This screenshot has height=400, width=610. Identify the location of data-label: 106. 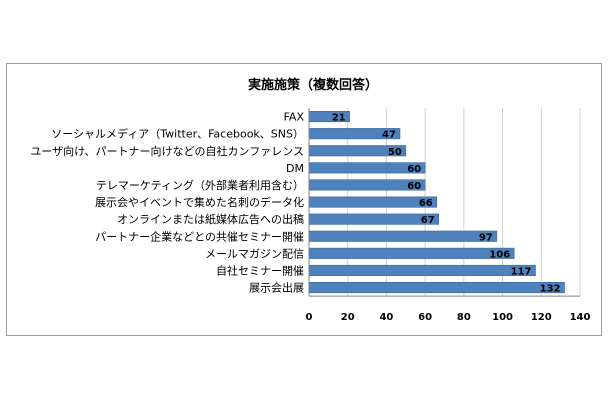
(499, 254).